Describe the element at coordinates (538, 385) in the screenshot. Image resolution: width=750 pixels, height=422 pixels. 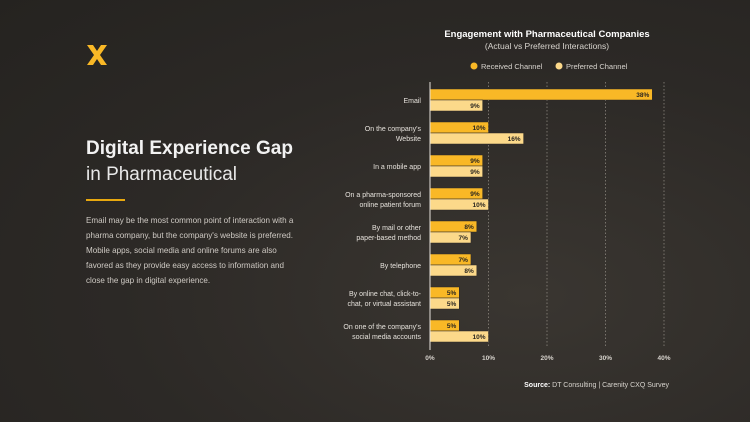
I see `source-label: Source:` at that location.